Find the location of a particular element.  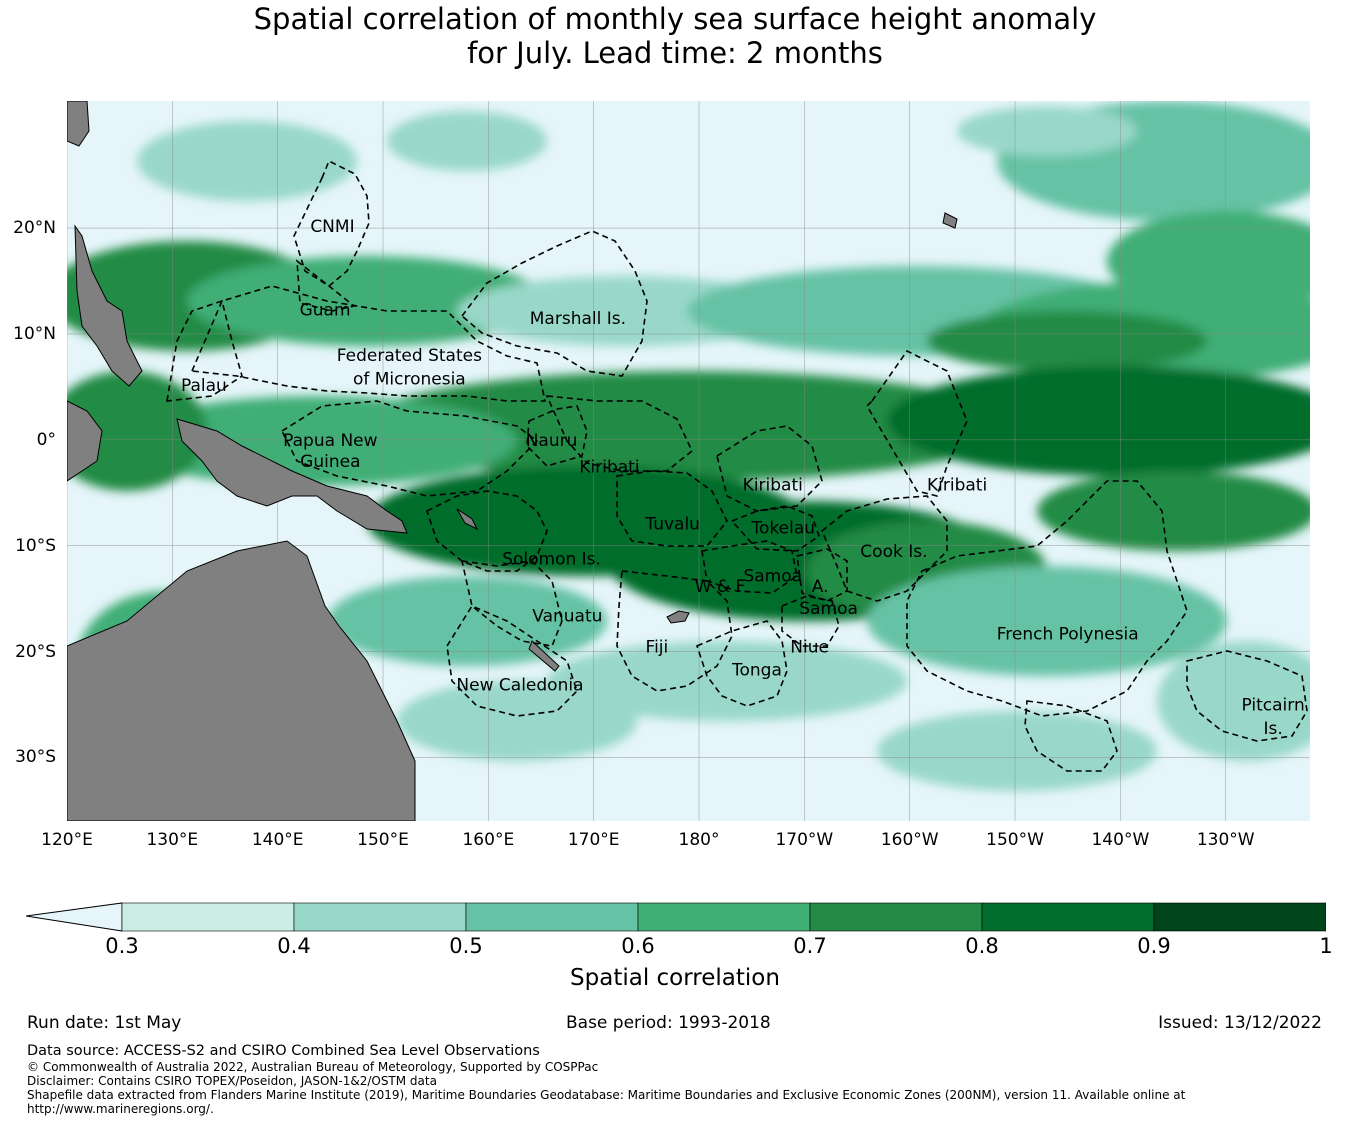

eez-tonga is located at coordinates (742, 663).